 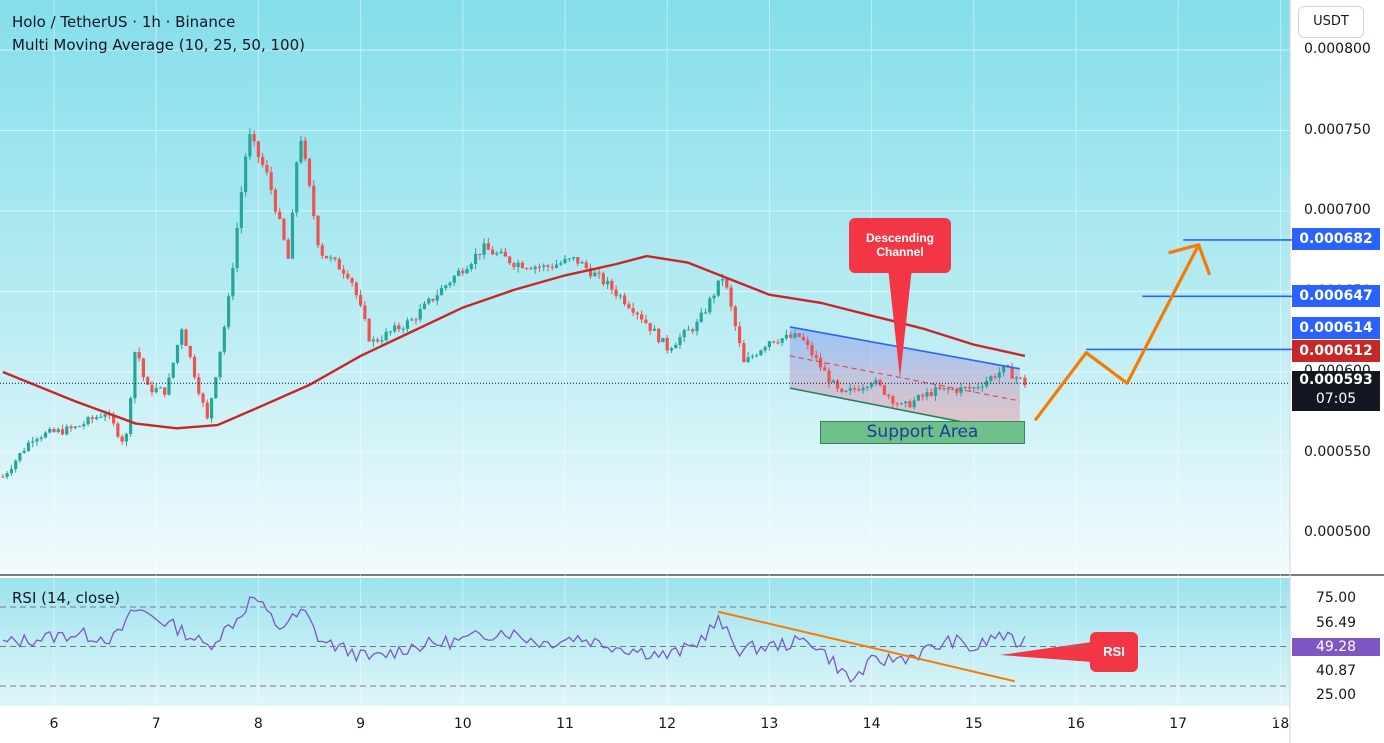 What do you see at coordinates (66, 598) in the screenshot?
I see `rsi-legend: RSI (14, close)` at bounding box center [66, 598].